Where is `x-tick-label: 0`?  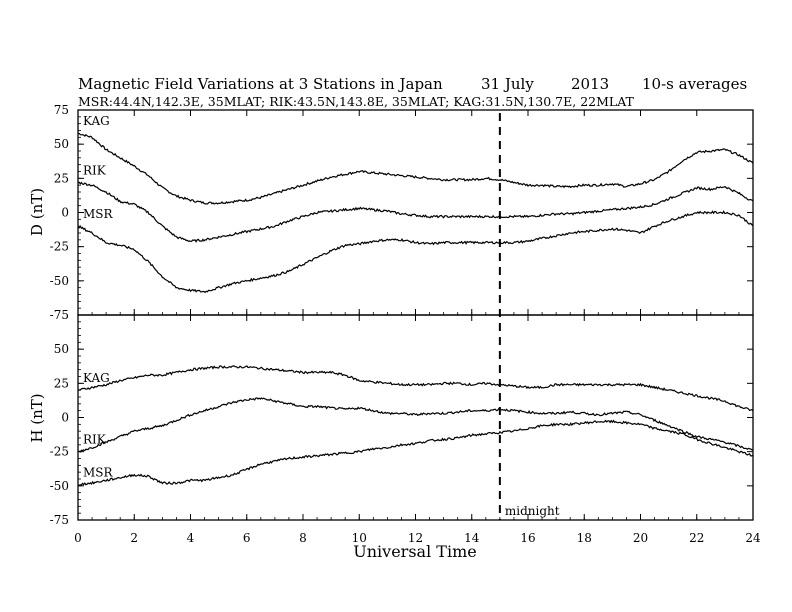 x-tick-label: 0 is located at coordinates (78, 538).